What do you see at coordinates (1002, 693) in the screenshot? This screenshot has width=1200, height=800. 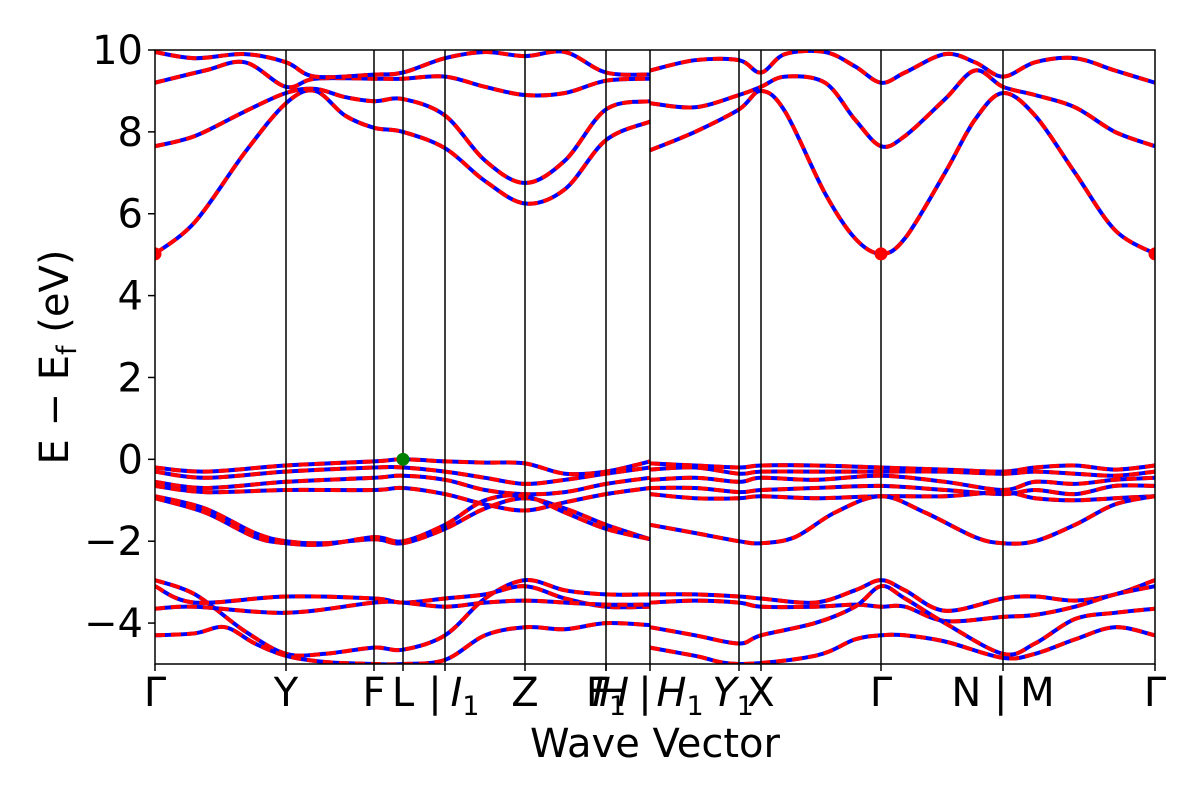 I see `x-tick-label: N | M` at bounding box center [1002, 693].